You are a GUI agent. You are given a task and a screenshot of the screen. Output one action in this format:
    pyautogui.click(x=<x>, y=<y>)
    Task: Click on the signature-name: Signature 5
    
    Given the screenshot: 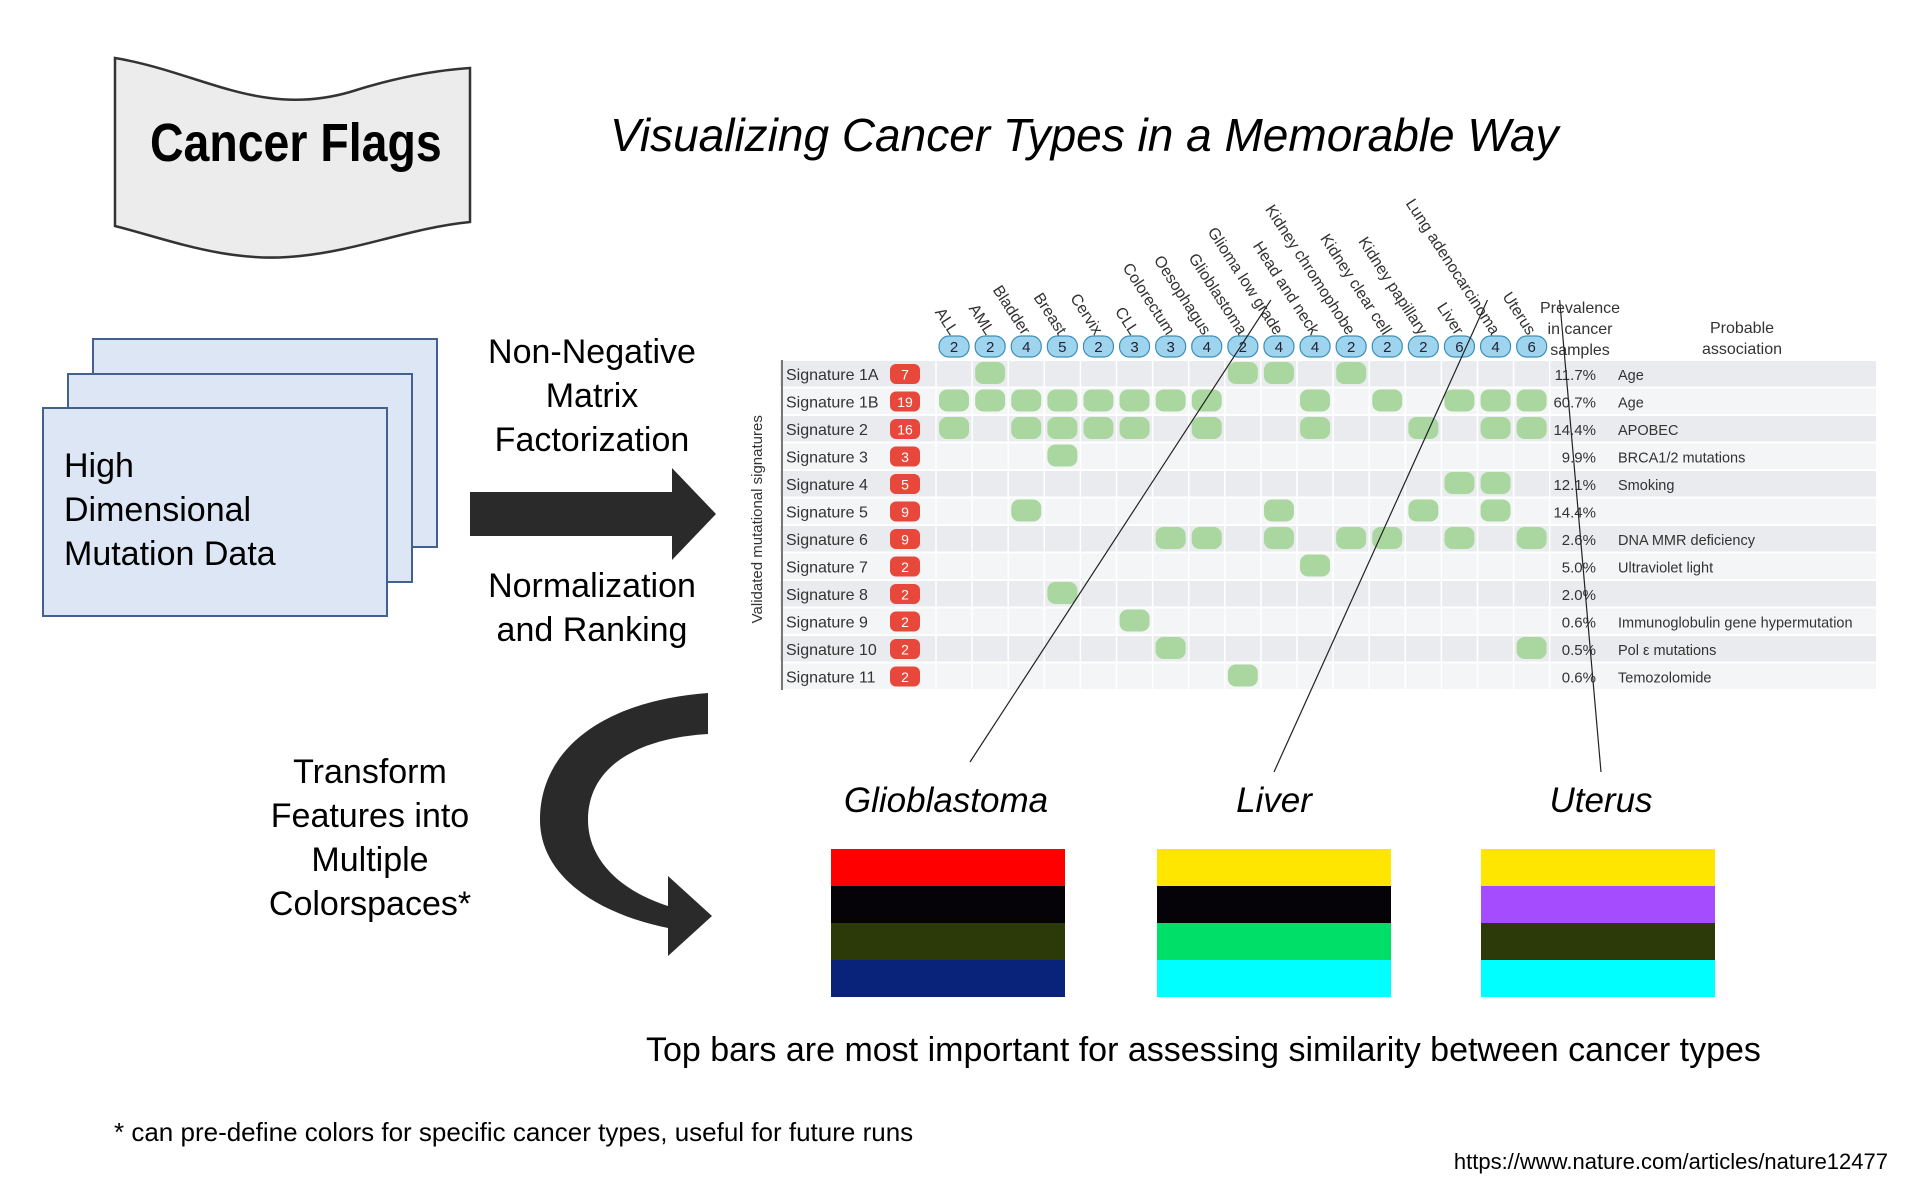 What is the action you would take?
    pyautogui.click(x=827, y=513)
    